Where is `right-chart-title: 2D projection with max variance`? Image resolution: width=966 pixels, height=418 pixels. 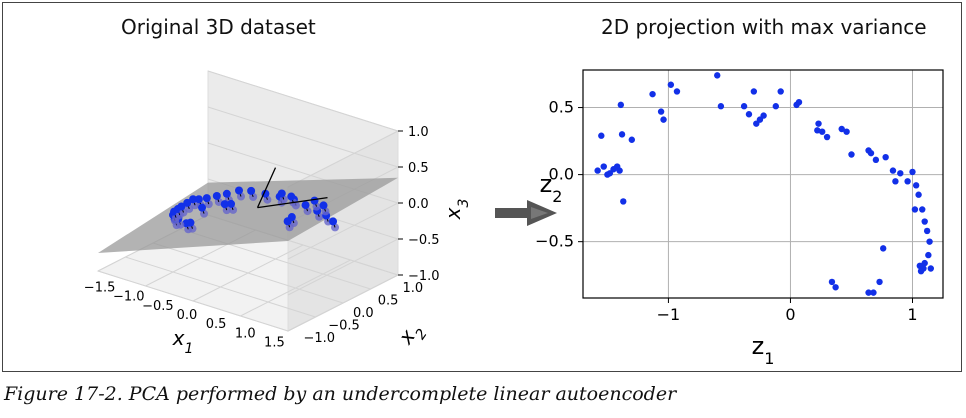
right-chart-title: 2D projection with max variance is located at coordinates (764, 27).